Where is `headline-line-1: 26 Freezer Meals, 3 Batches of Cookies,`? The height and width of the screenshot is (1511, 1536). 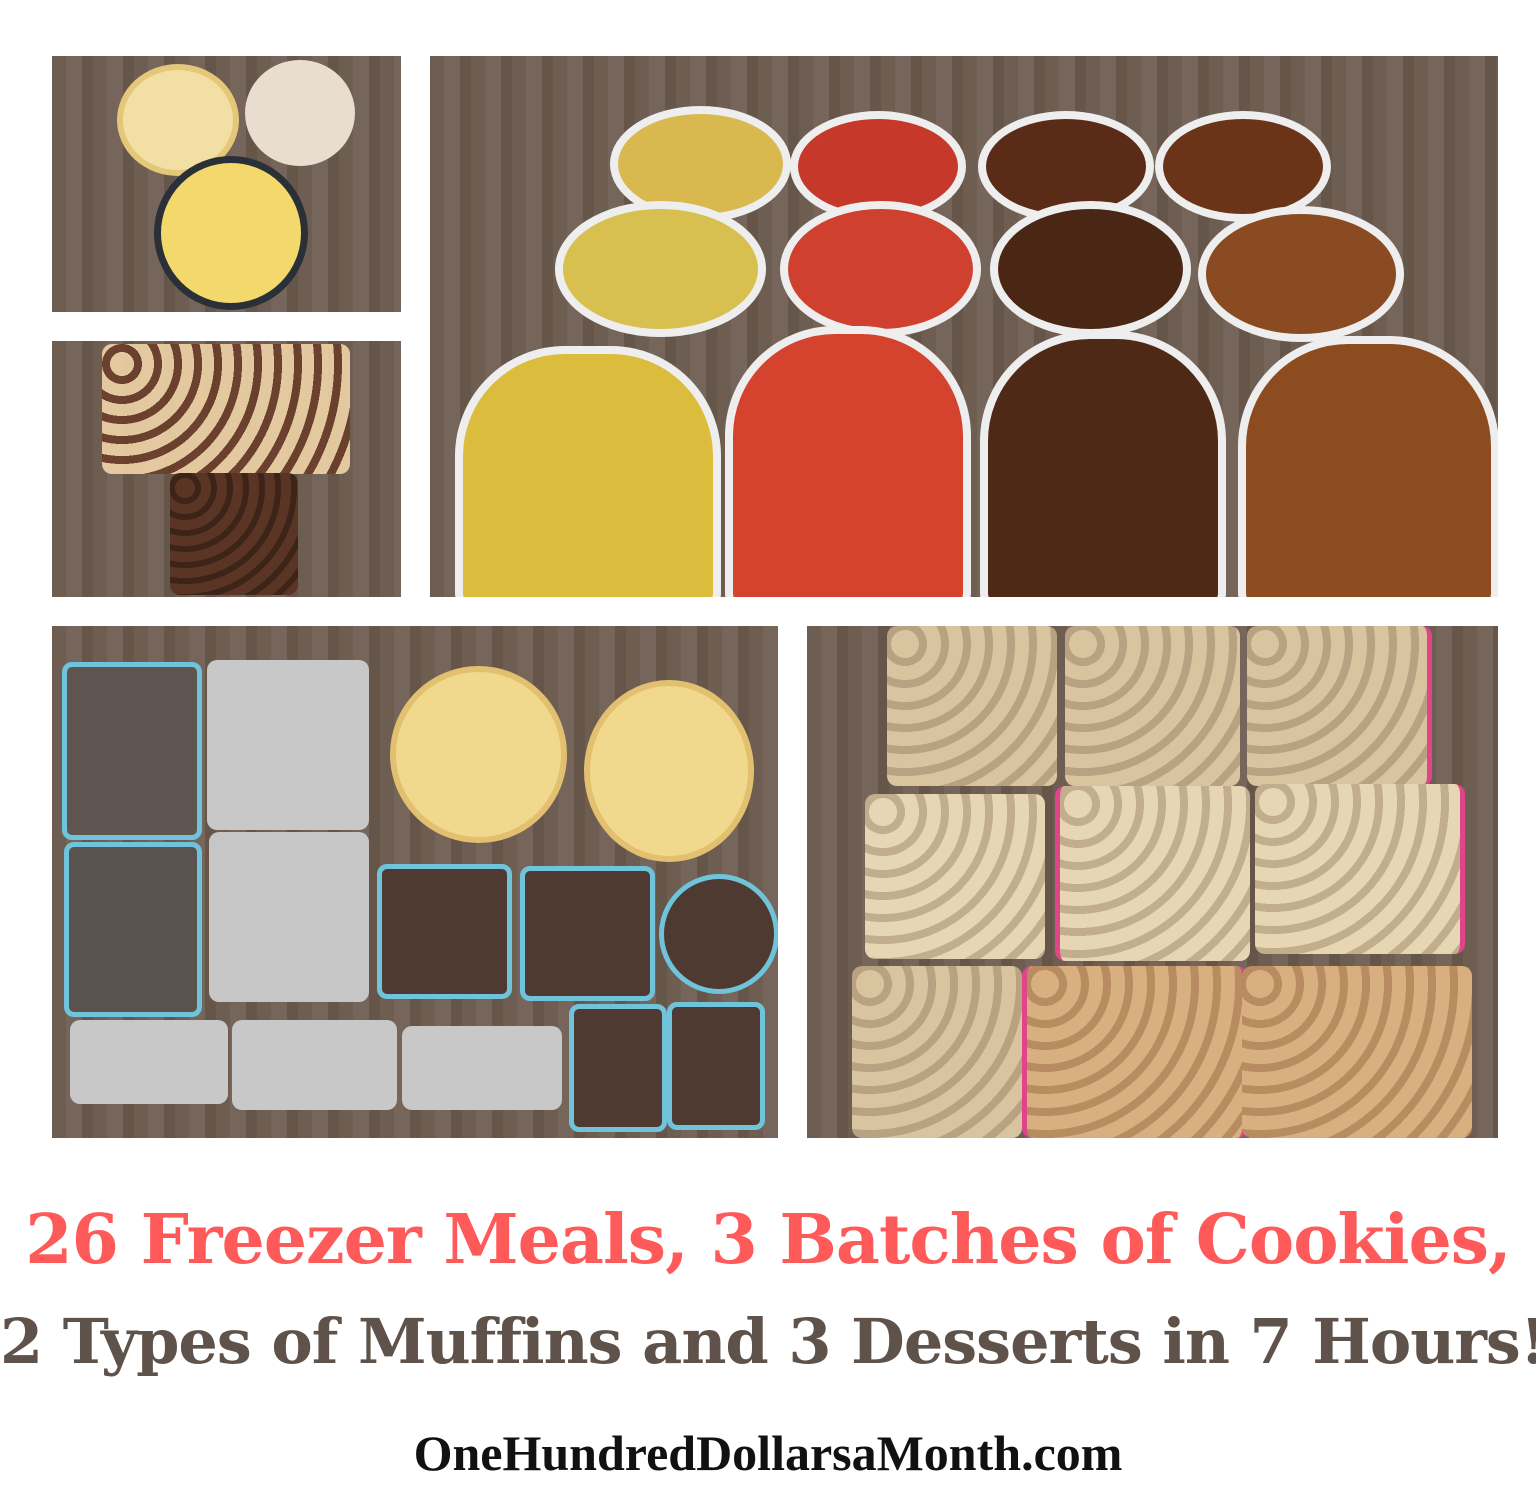
headline-line-1: 26 Freezer Meals, 3 Batches of Cookies, is located at coordinates (768, 1240).